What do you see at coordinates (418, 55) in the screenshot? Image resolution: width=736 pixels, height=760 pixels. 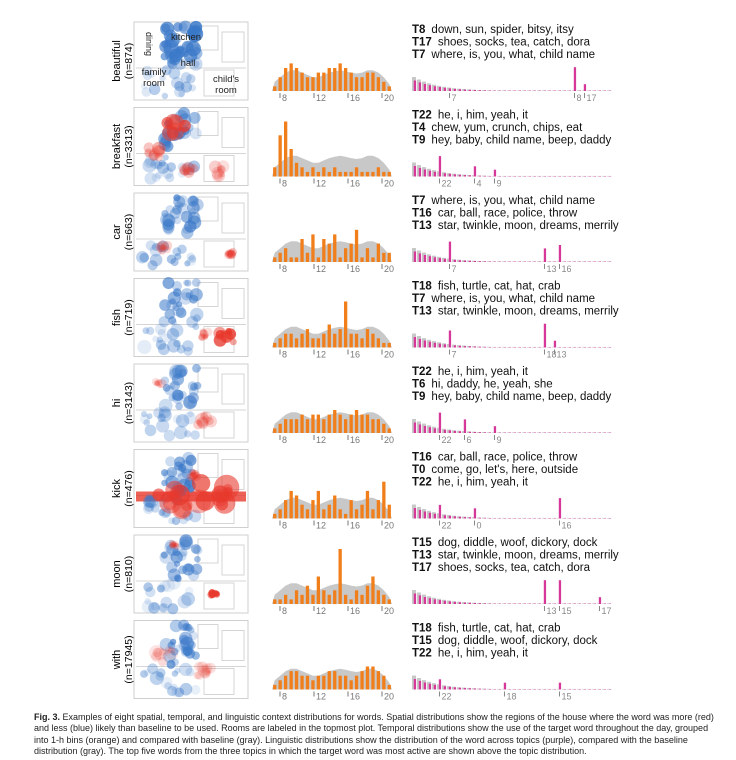 I see `topic-id: T7` at bounding box center [418, 55].